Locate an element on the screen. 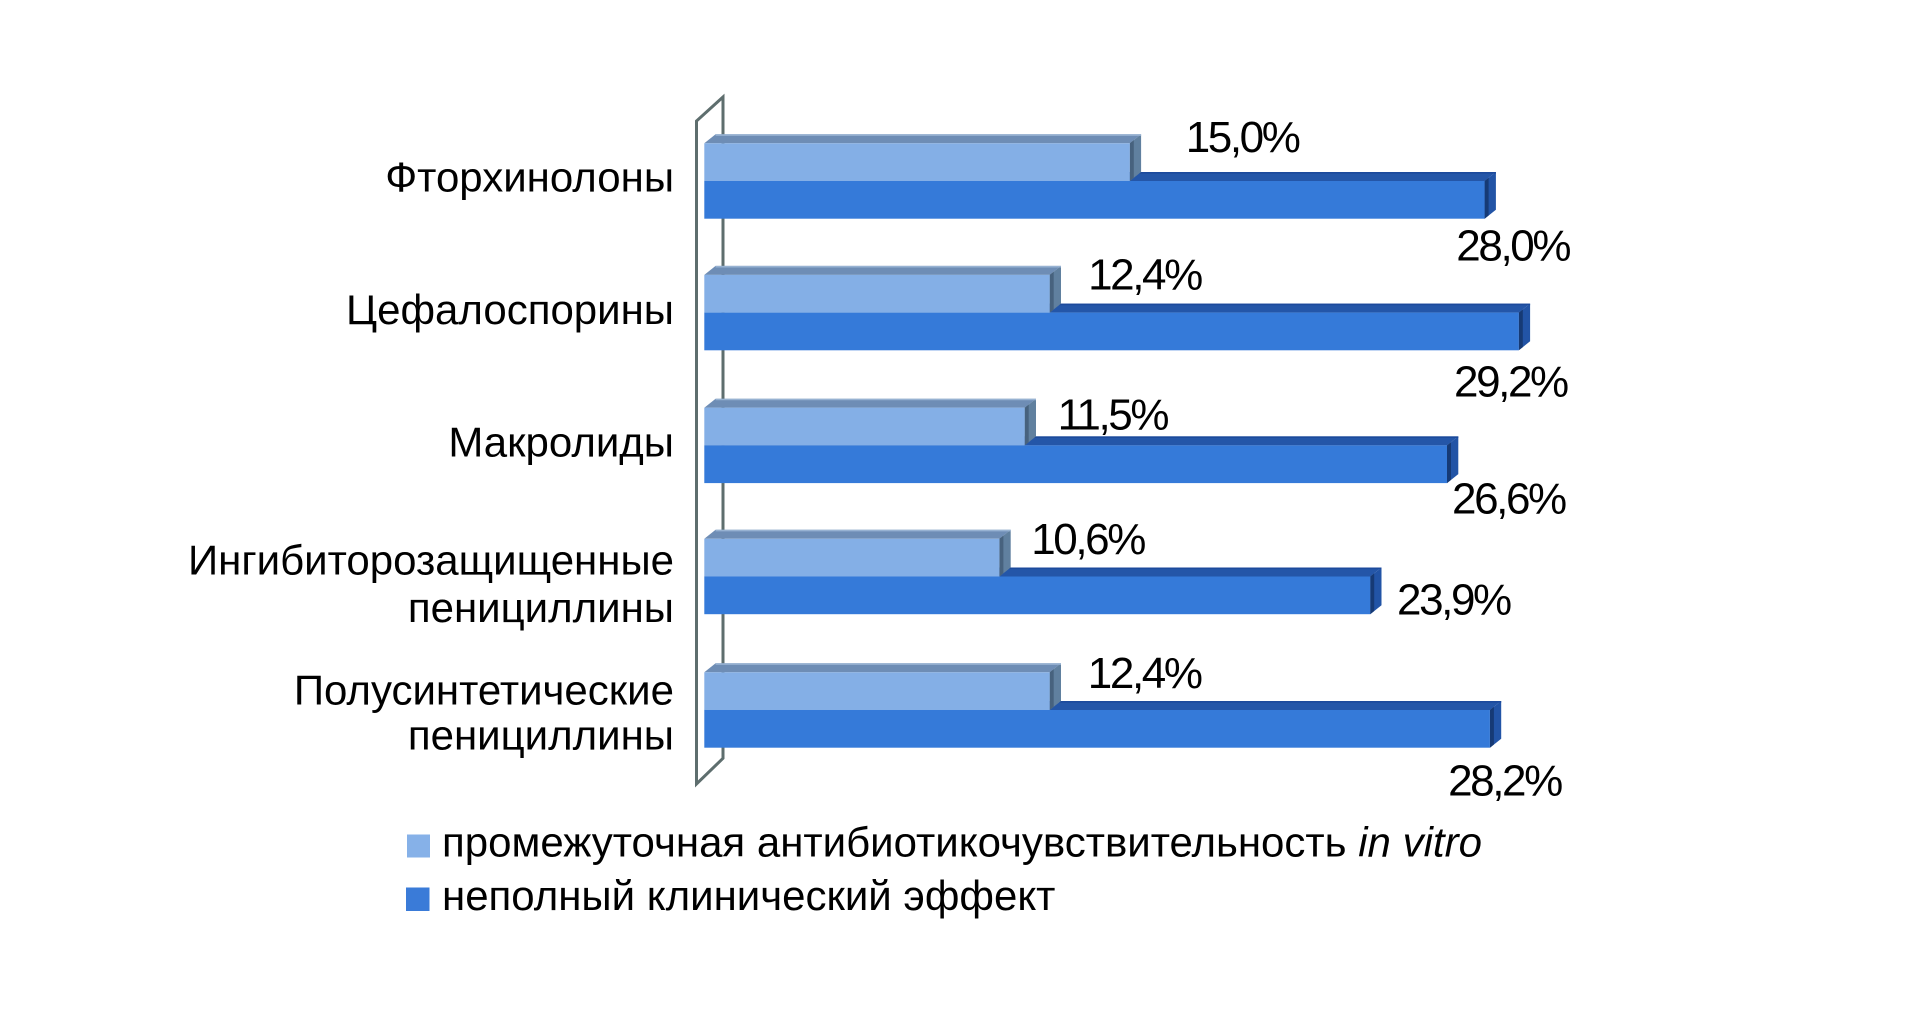 The width and height of the screenshot is (1916, 1032). svg-text: 28,0% is located at coordinates (1513, 246).